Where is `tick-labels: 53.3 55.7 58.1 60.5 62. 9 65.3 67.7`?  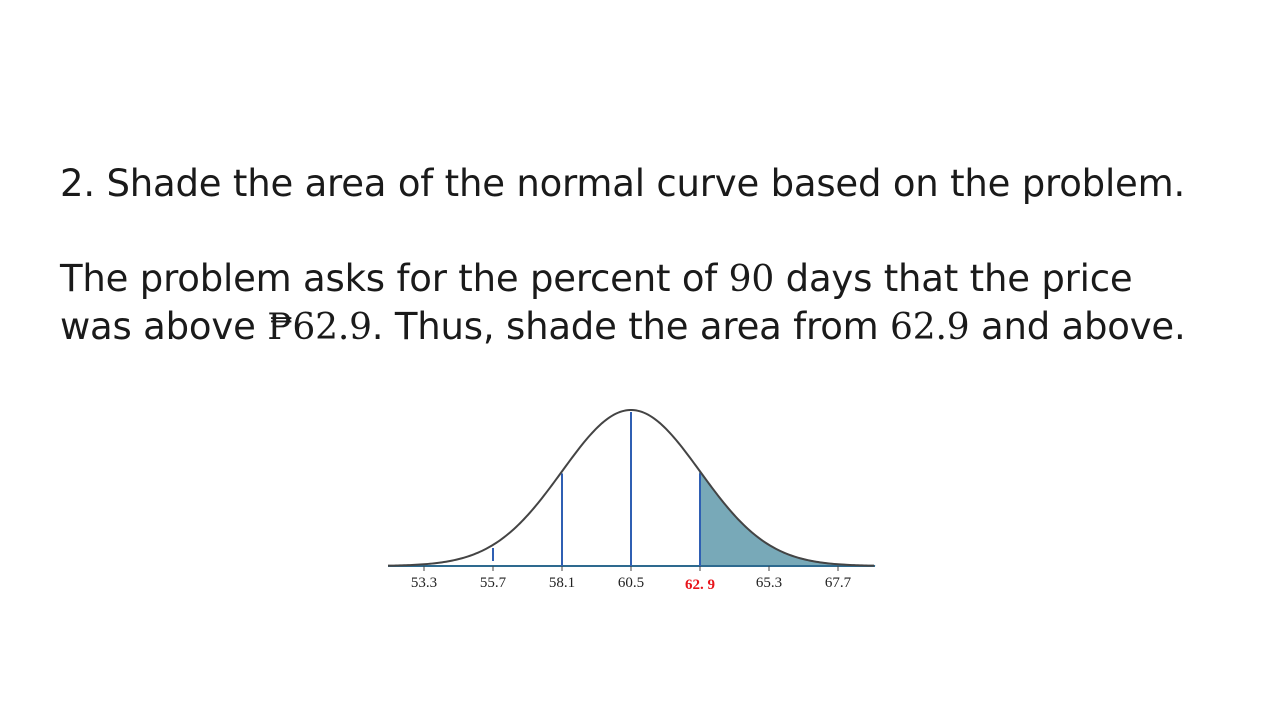
tick-labels: 53.3 55.7 58.1 60.5 62. 9 65.3 67.7 is located at coordinates (631, 584).